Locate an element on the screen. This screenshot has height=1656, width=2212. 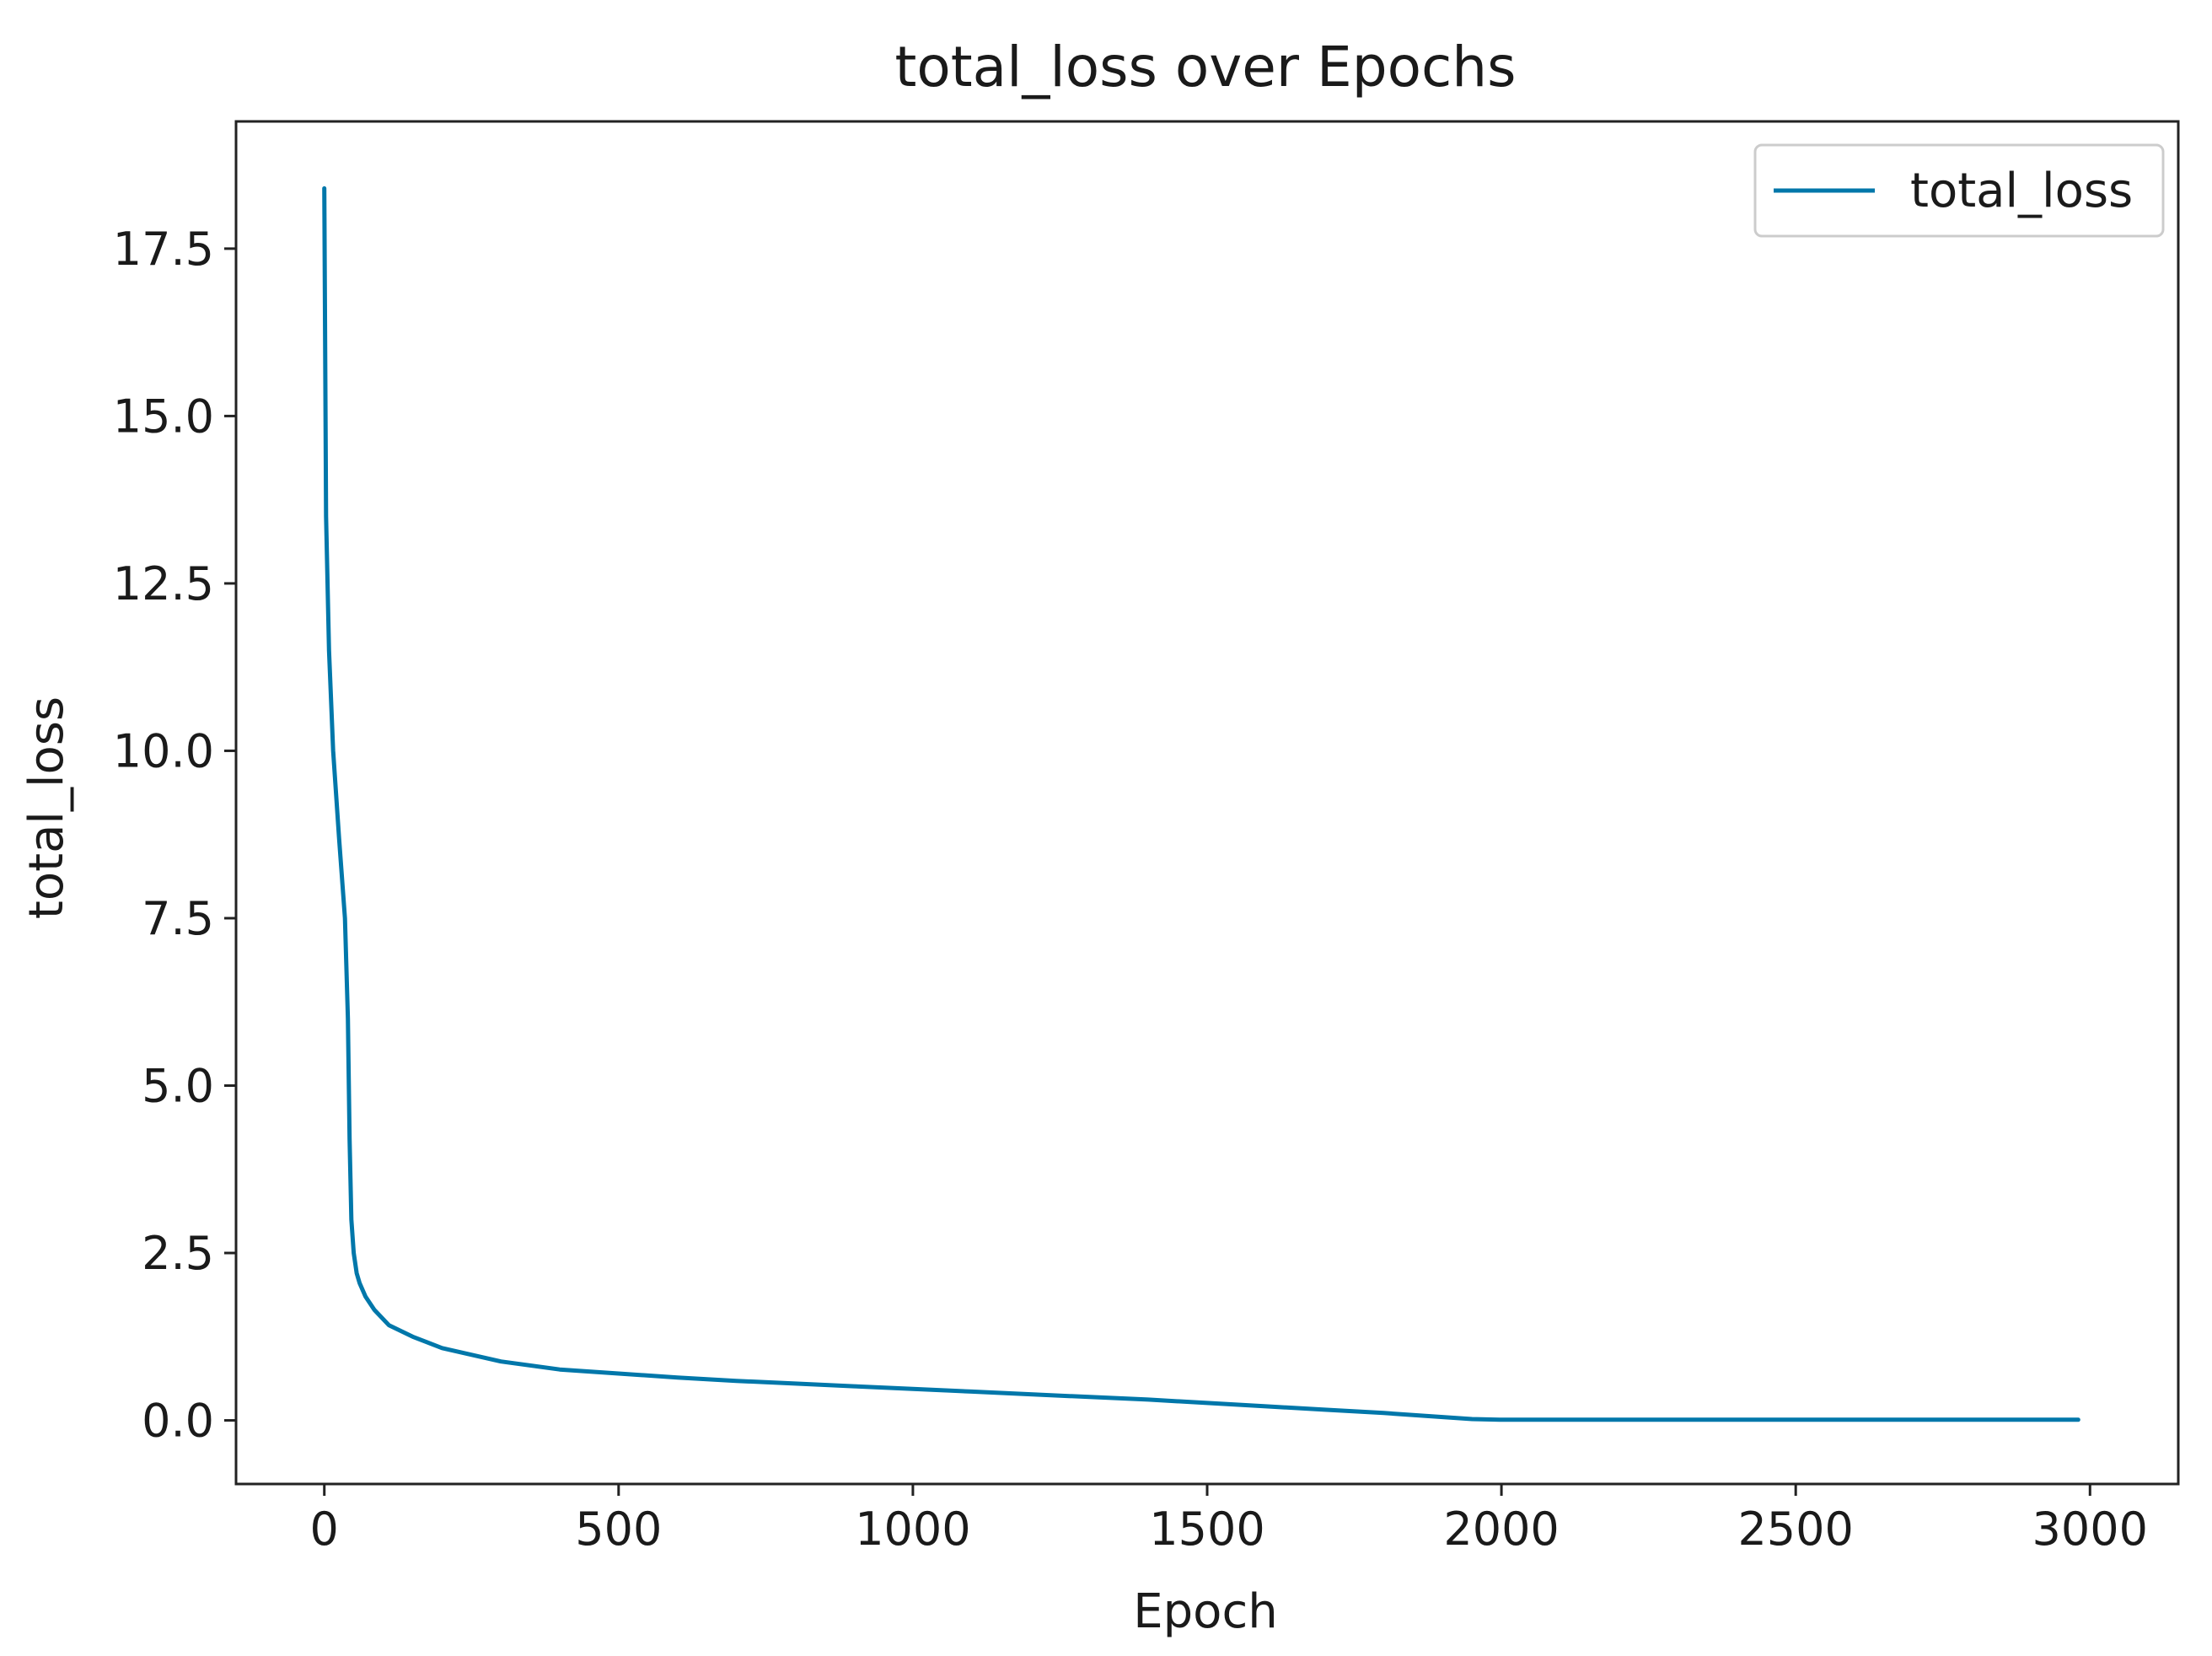
x-tick-label: 2000 is located at coordinates (1501, 1529).